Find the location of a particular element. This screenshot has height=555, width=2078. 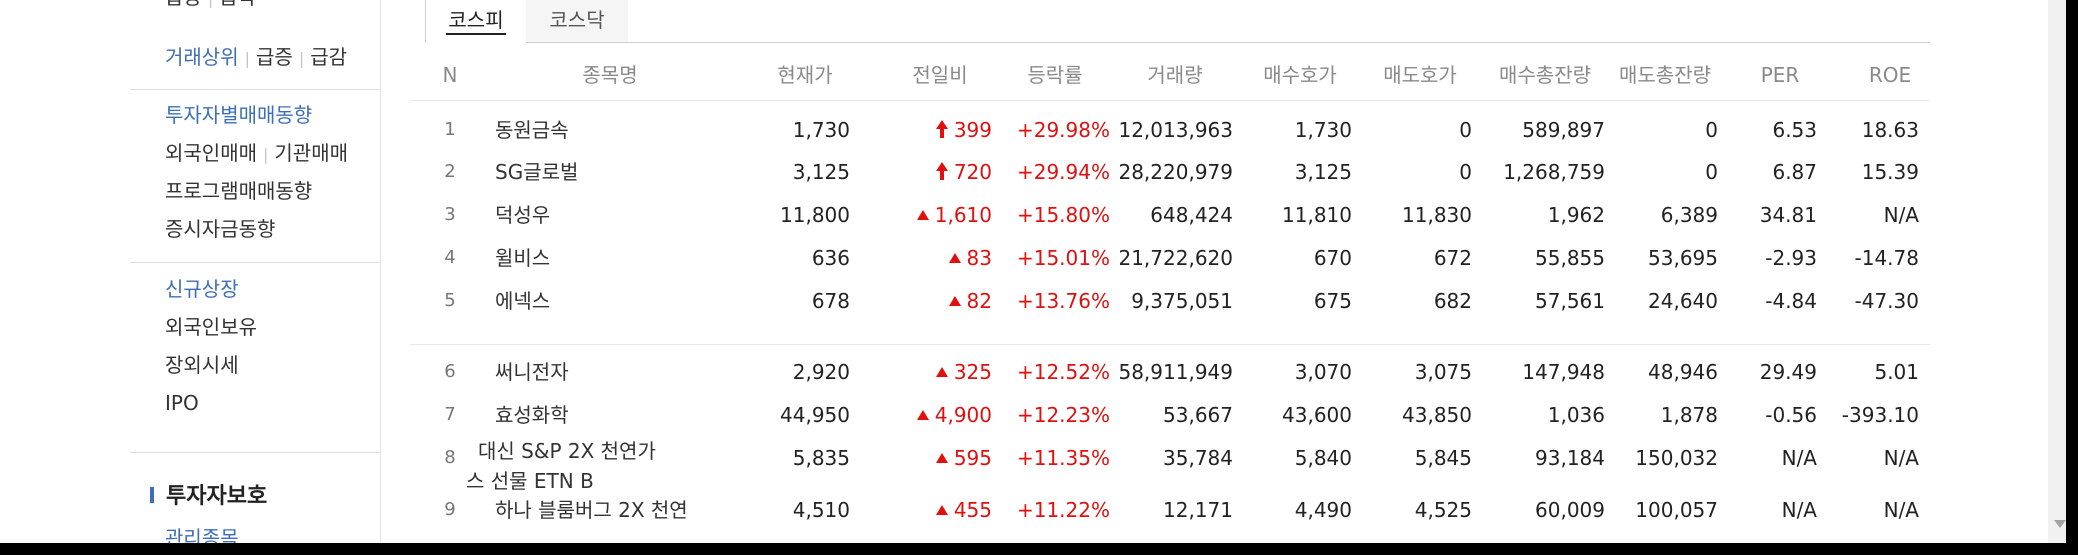

cell-price: 3,125 is located at coordinates (821, 172).